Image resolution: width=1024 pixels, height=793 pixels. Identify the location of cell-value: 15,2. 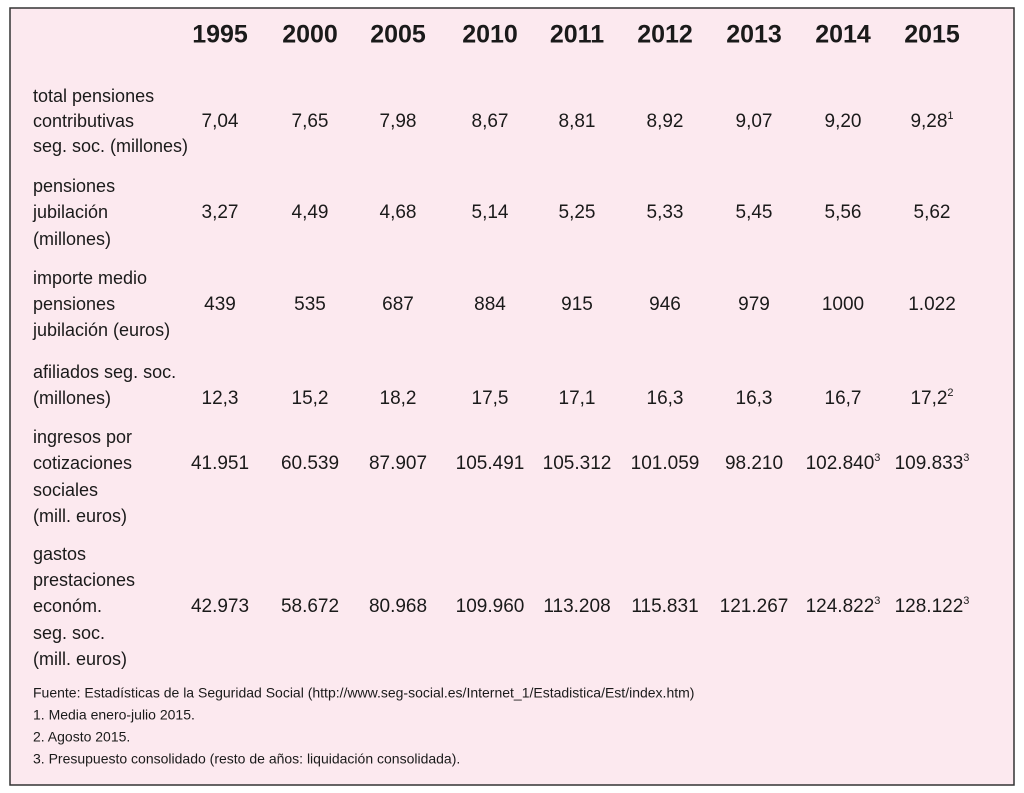
(310, 398).